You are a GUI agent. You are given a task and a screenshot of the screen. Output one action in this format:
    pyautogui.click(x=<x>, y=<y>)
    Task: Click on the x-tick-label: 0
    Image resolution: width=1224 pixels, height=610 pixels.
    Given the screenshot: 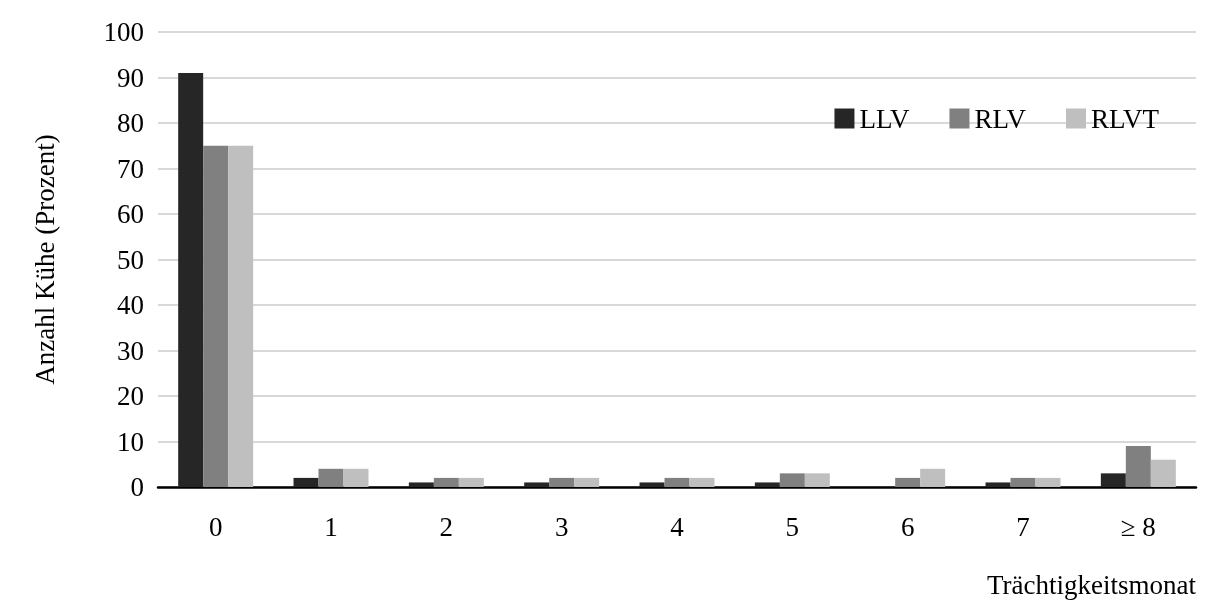 What is the action you would take?
    pyautogui.click(x=215, y=526)
    